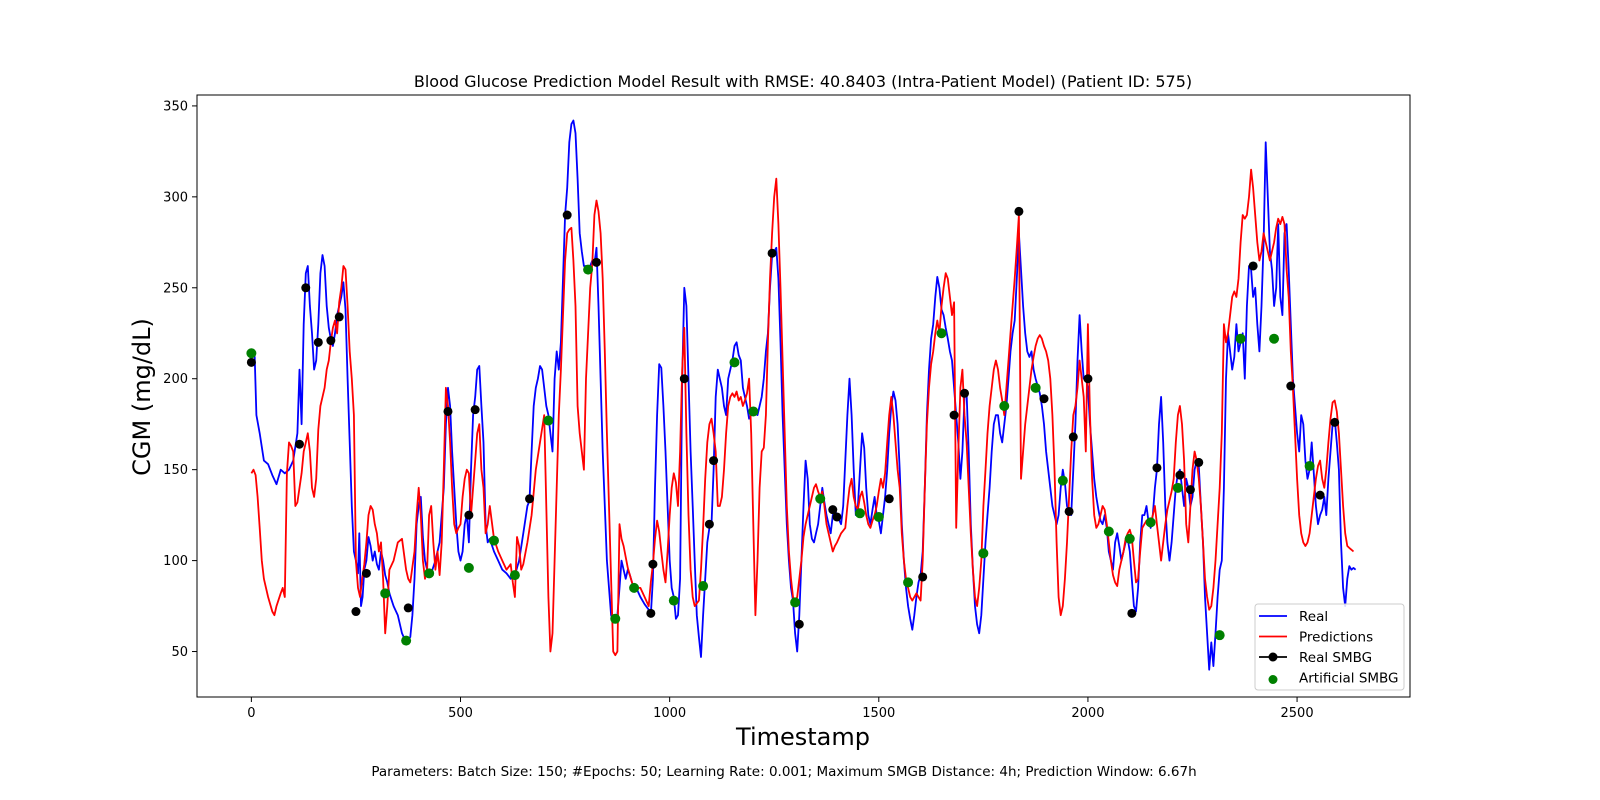 This screenshot has height=800, width=1600. Describe the element at coordinates (175, 379) in the screenshot. I see `y-tick-label: 200` at that location.